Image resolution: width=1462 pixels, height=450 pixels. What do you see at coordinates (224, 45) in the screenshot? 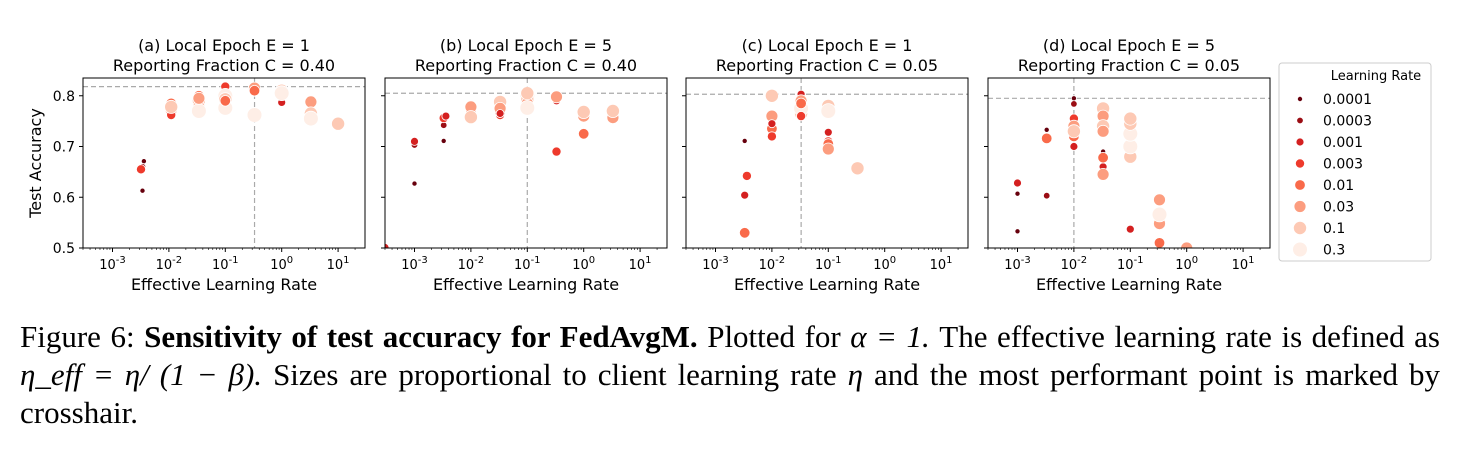
I see `subplot-title: (a) Local Epoch E = 1` at bounding box center [224, 45].